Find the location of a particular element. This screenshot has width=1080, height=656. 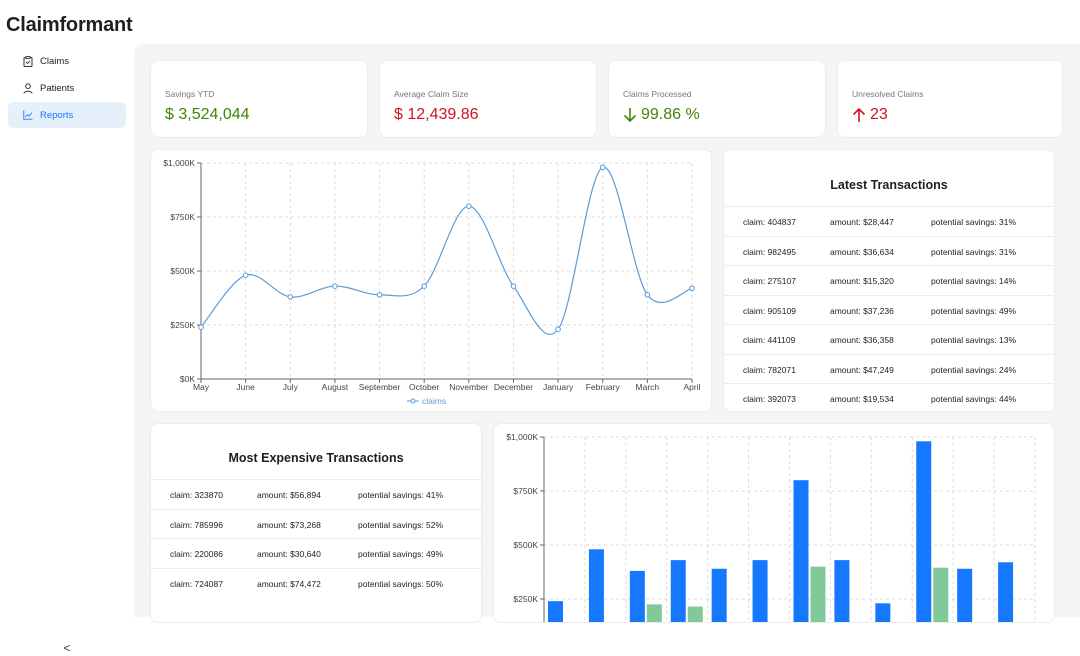

x-tick-label: March is located at coordinates (648, 387).